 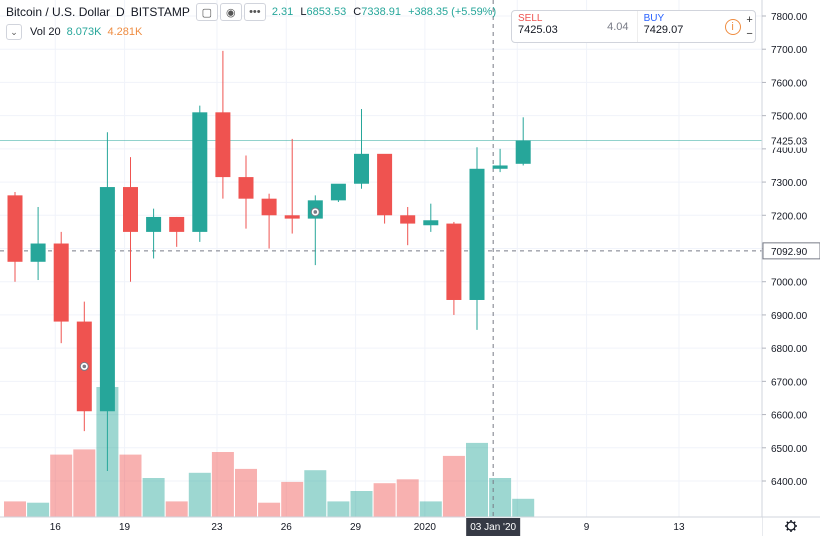 What do you see at coordinates (587, 527) in the screenshot?
I see `time-tick-label: 9` at bounding box center [587, 527].